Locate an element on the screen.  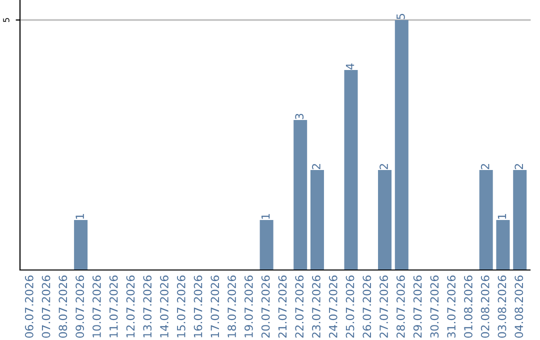
x-tick-label: 21.07.2026 is located at coordinates (282, 307).